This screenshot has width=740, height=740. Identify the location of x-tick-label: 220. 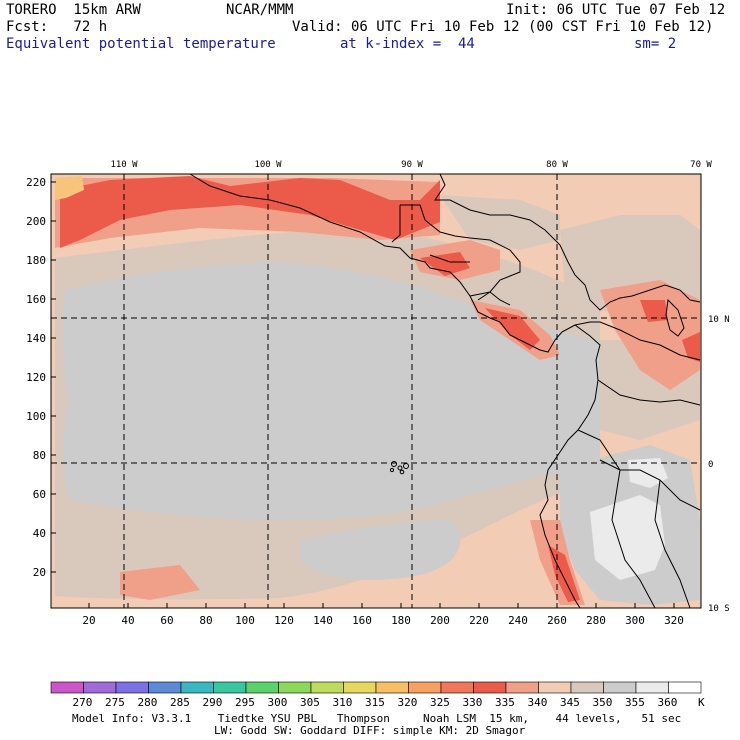
(479, 620).